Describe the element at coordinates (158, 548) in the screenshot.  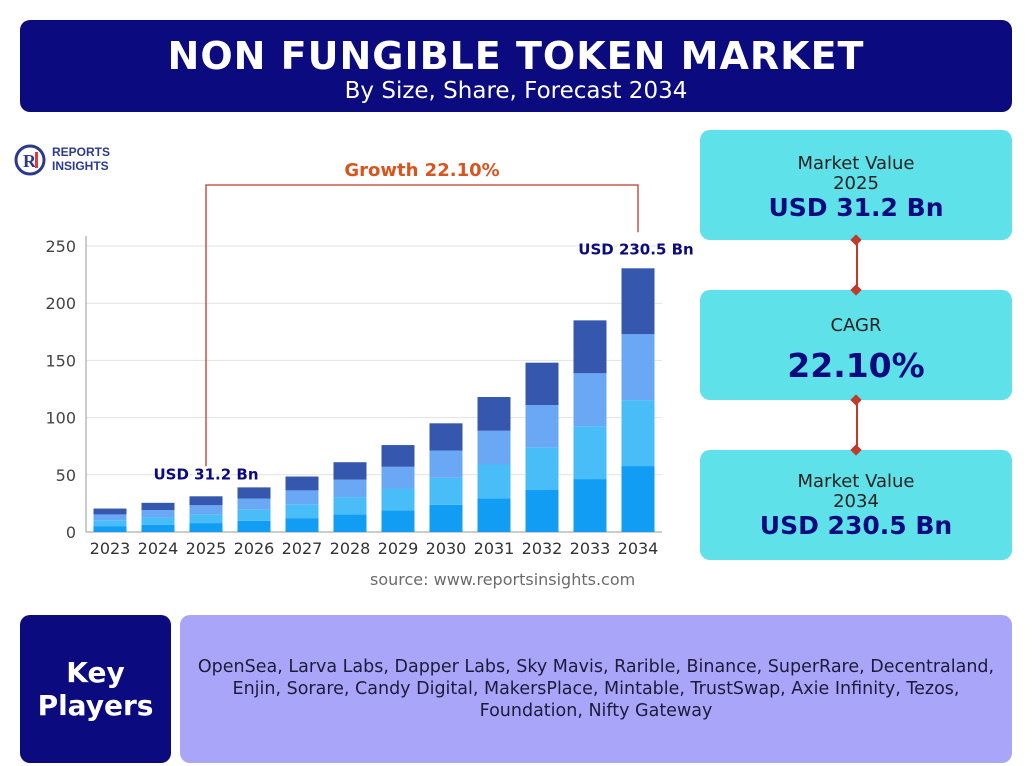
I see `x-tick-label: 2024` at that location.